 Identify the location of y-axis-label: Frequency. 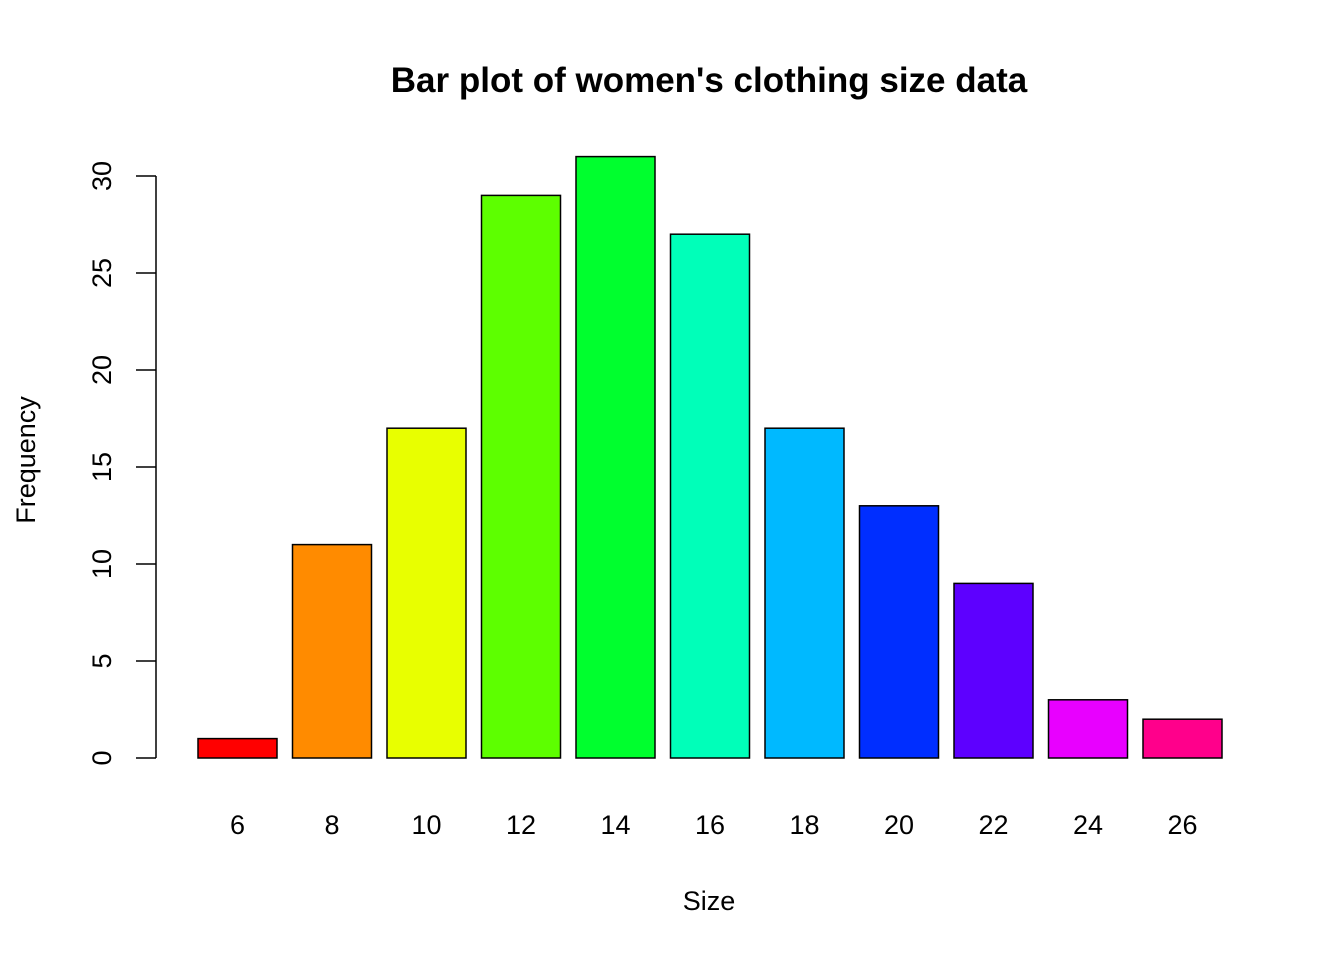
(26, 460).